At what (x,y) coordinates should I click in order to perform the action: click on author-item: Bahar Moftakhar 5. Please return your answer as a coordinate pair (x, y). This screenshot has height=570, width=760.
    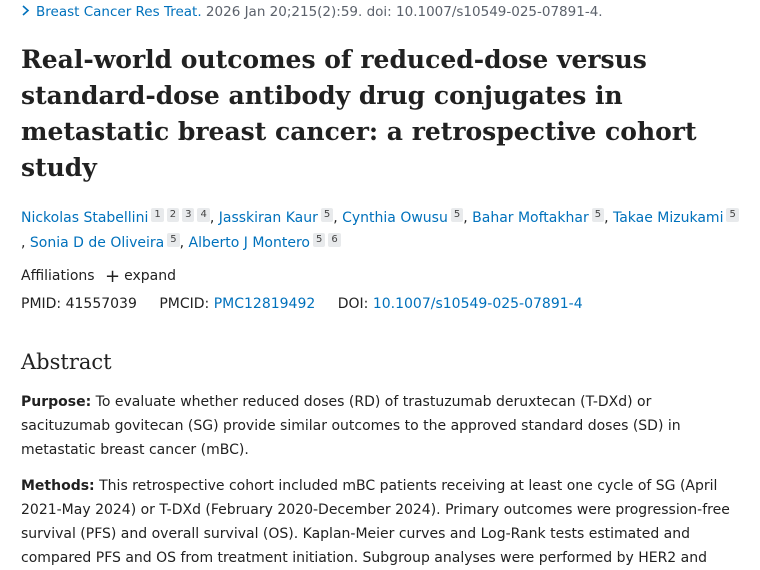
    Looking at the image, I should click on (538, 217).